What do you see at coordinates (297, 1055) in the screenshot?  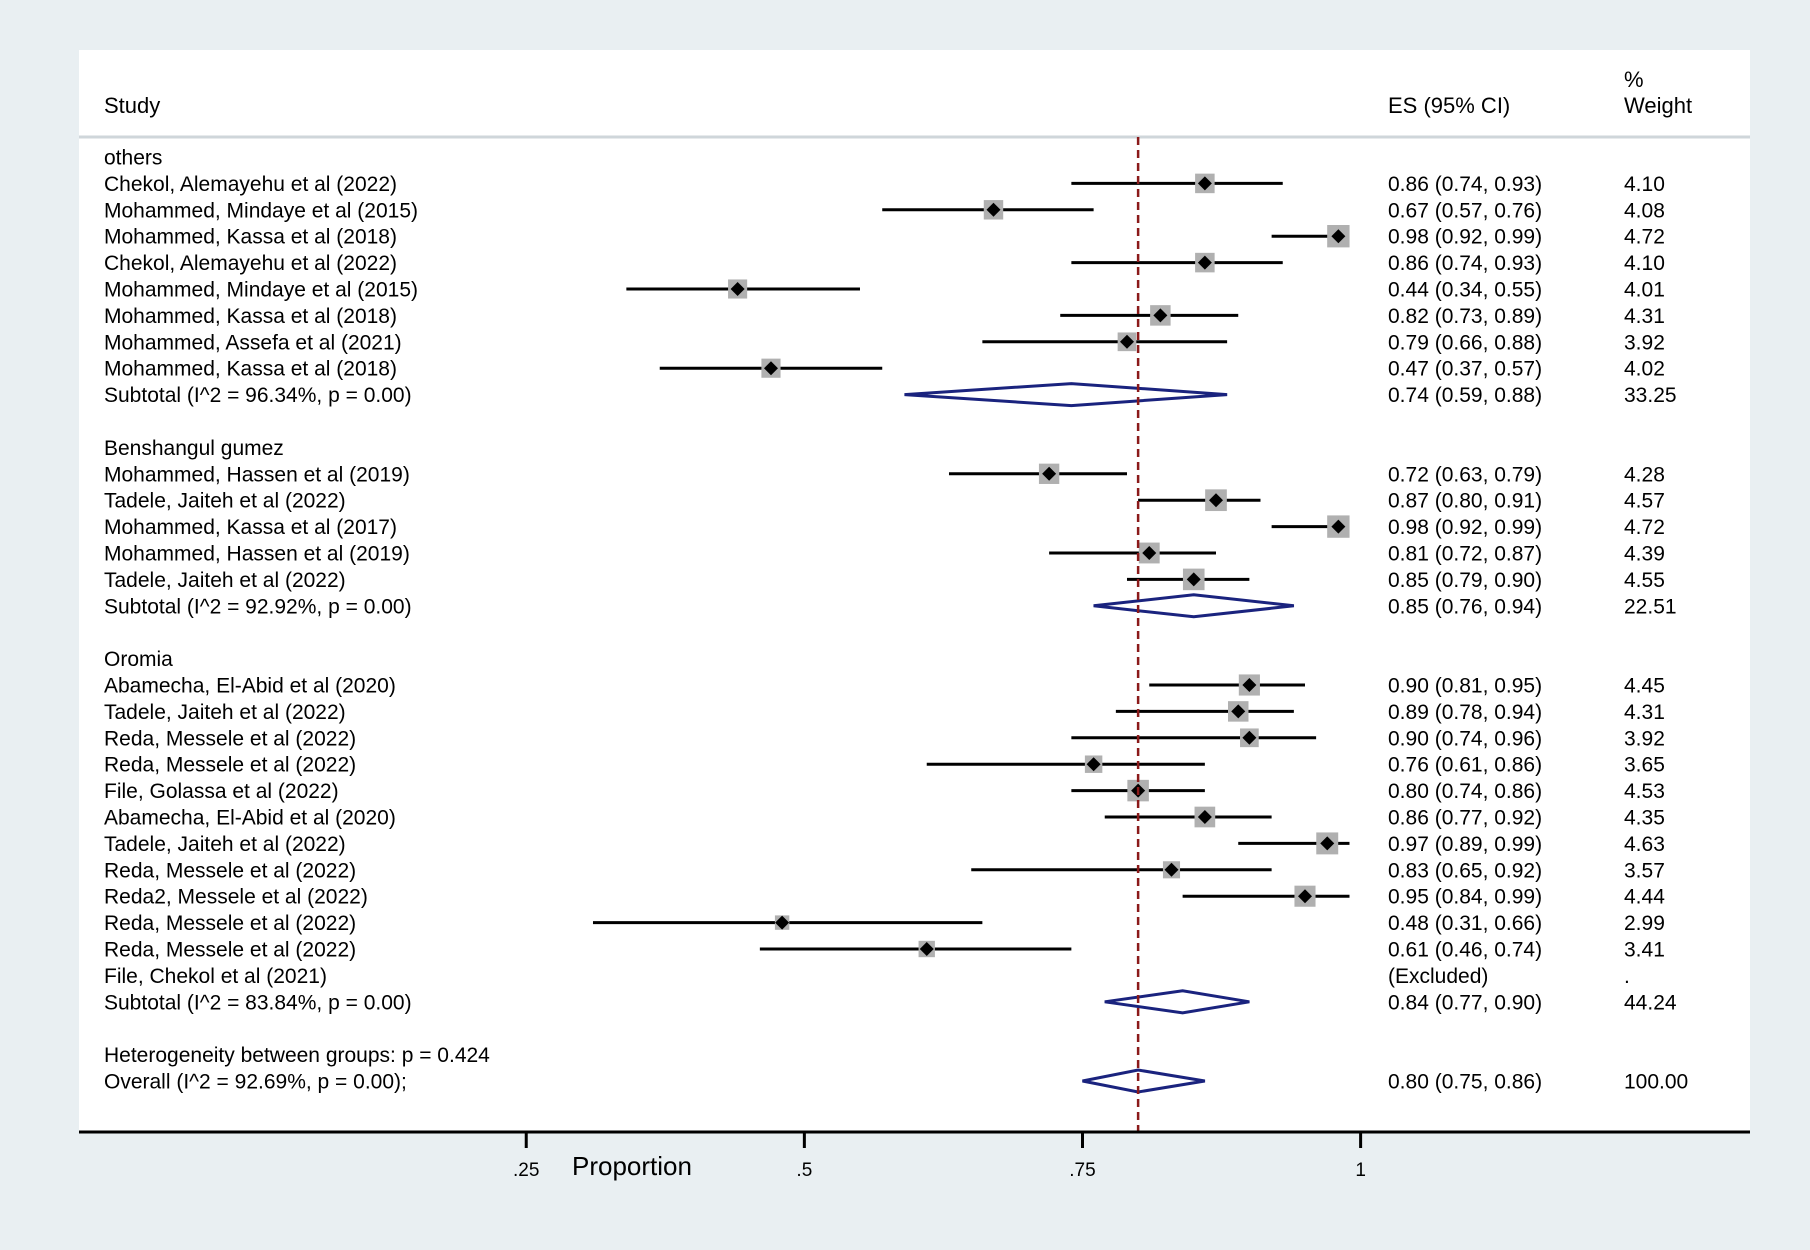 I see `heterogeneity-text: Heterogeneity between groups: p = 0.424` at bounding box center [297, 1055].